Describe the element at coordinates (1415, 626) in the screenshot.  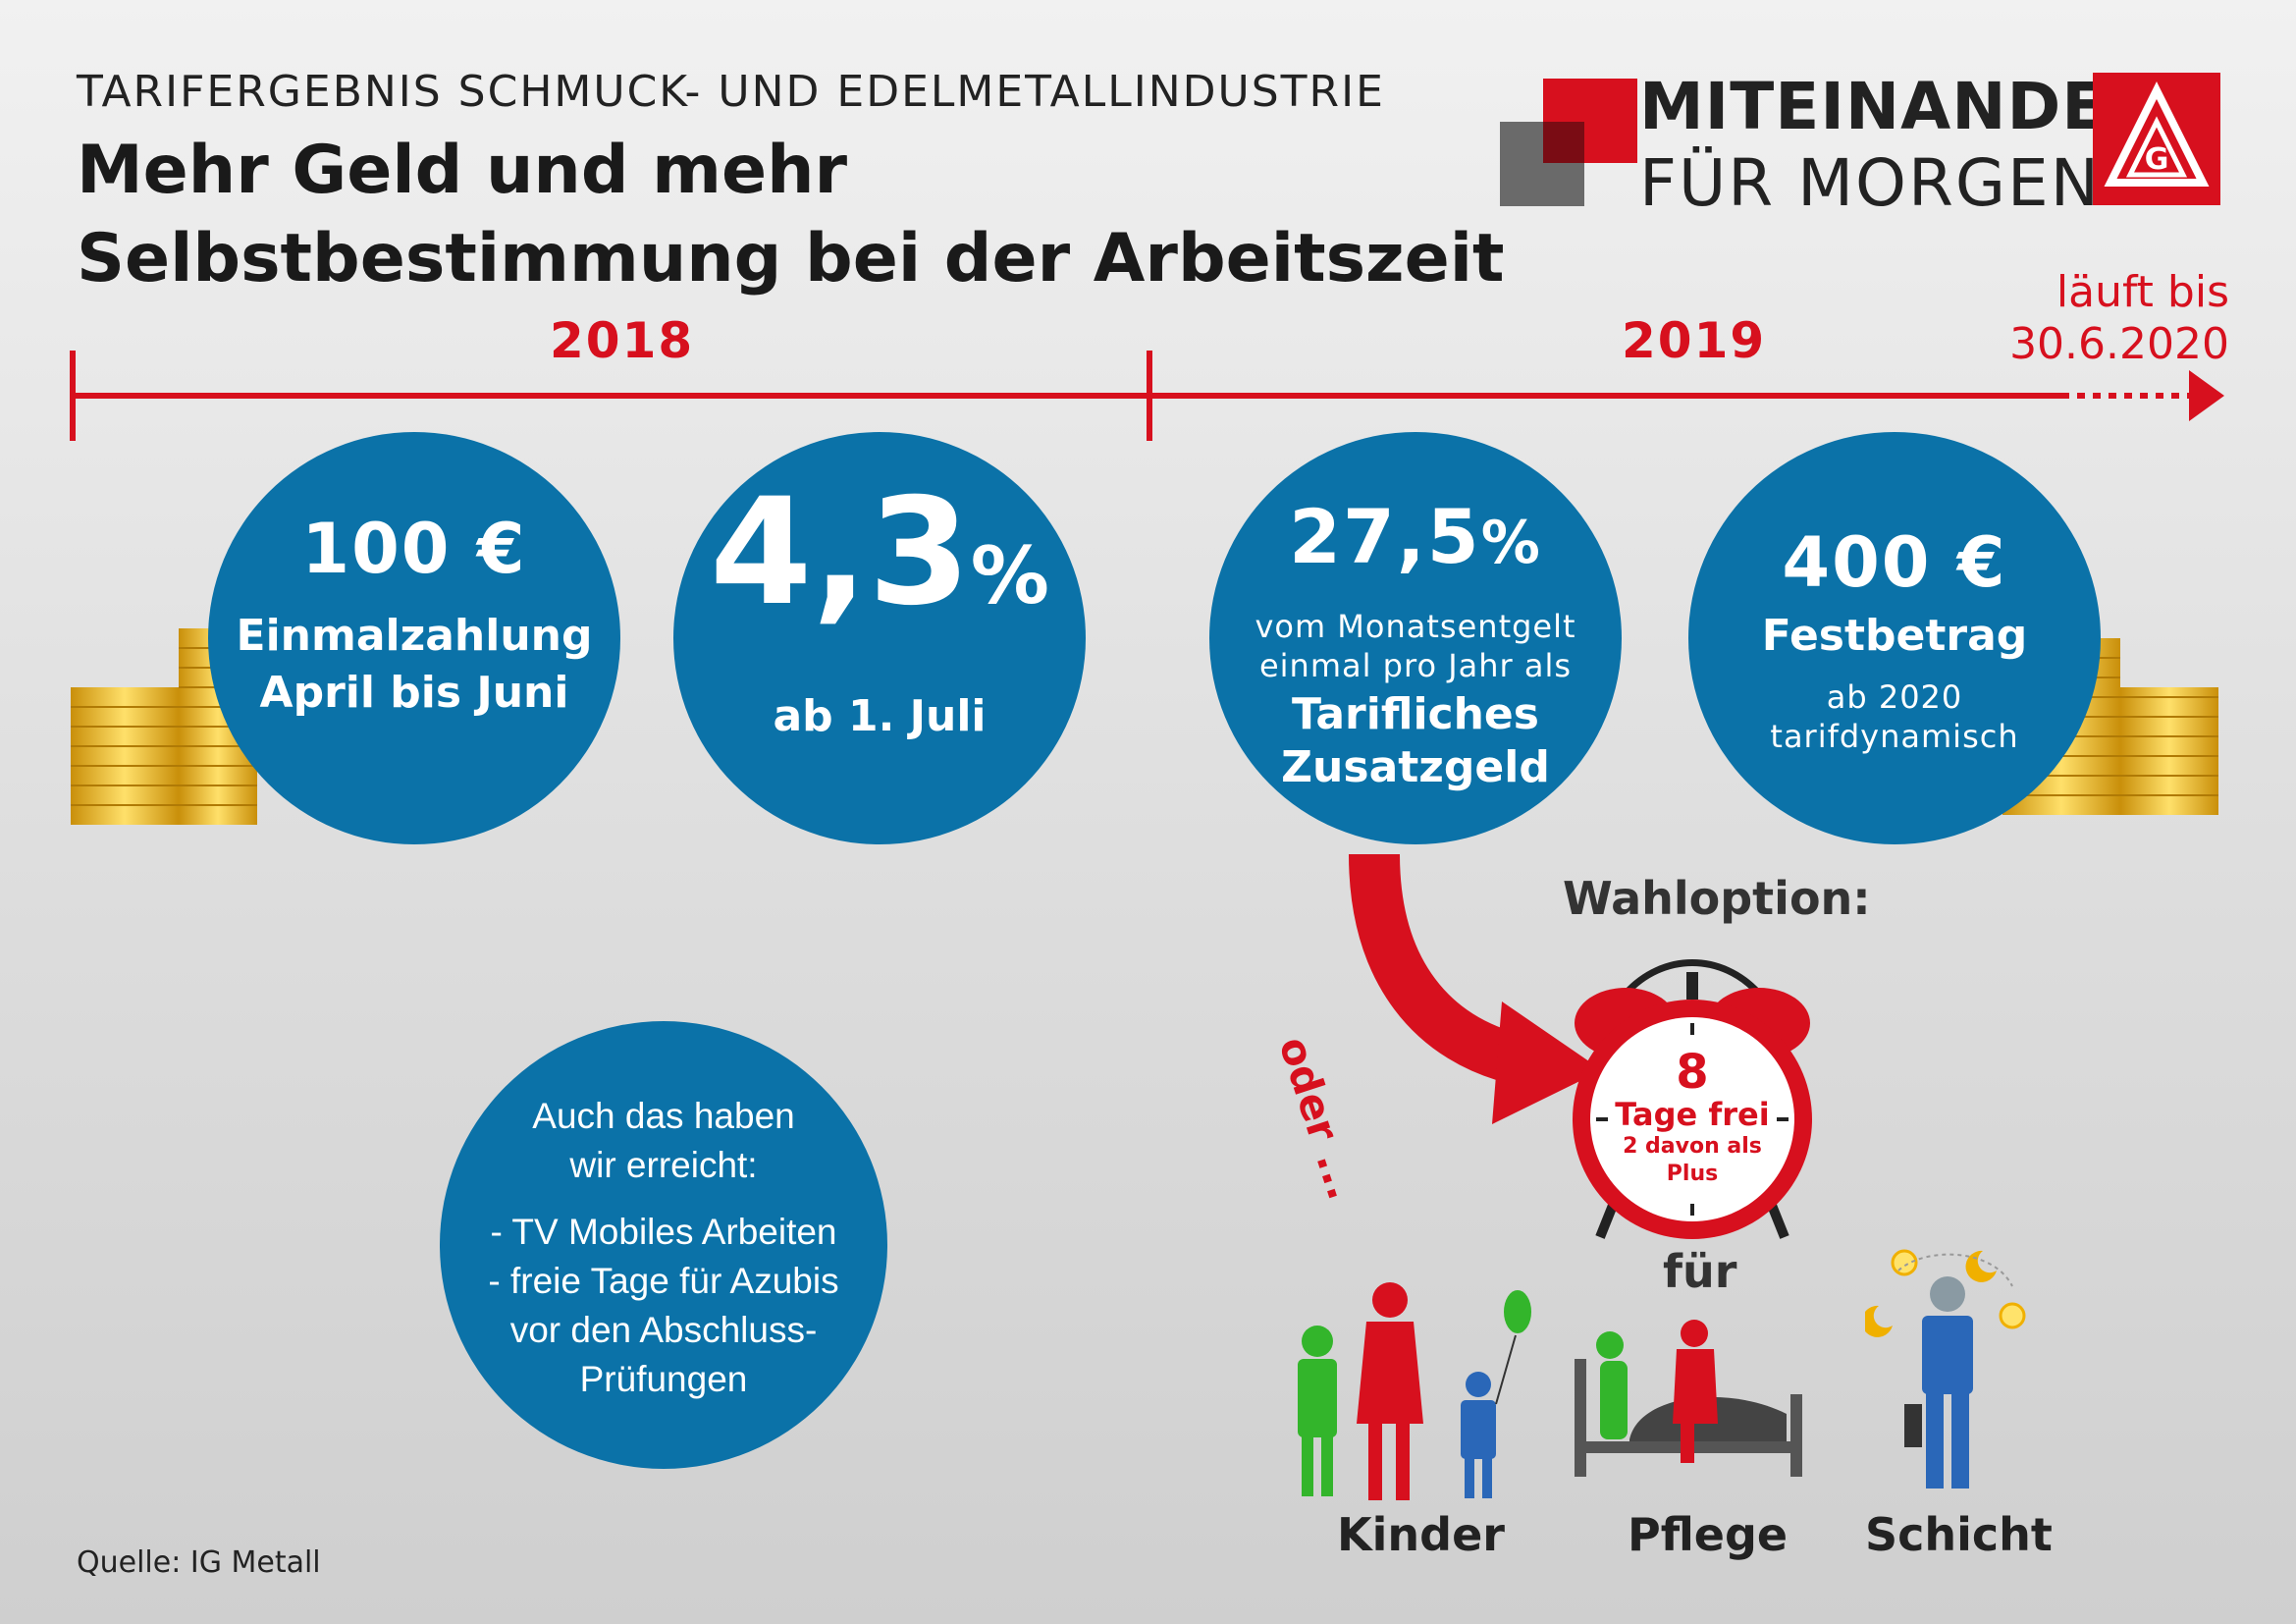
I see `additional-pay-desc-1: vom Monatsentgelt` at that location.